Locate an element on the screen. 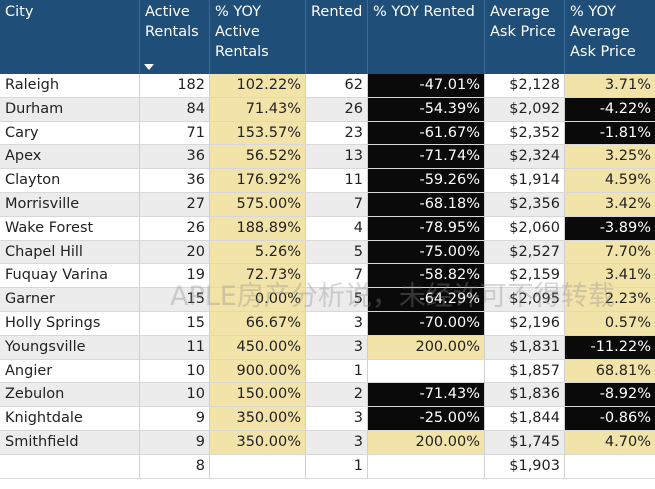 This screenshot has height=489, width=655. table-row: Knightdale 9 350.00% 3 -25.00% $1,844 -0.86% is located at coordinates (327, 419).